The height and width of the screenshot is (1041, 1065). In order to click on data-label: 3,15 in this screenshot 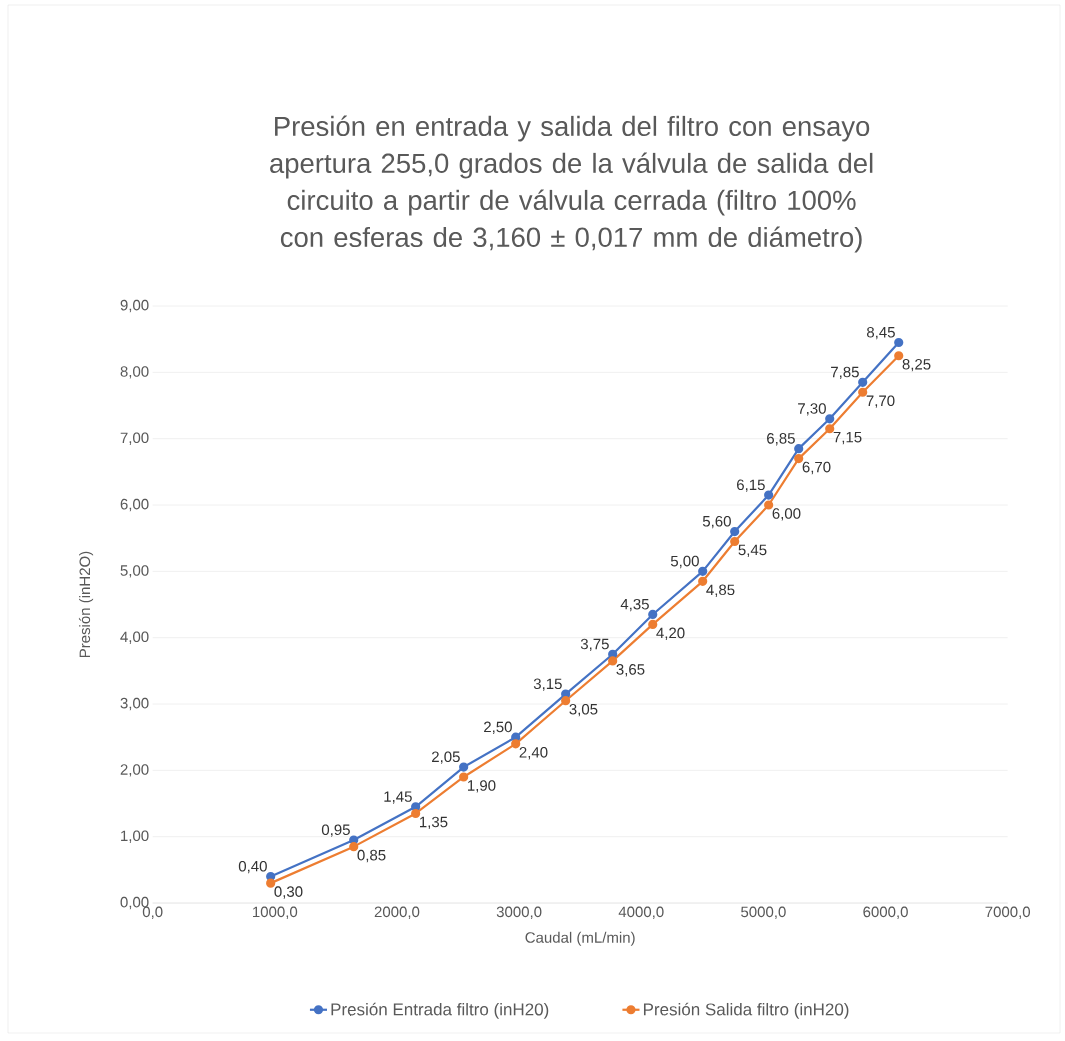, I will do `click(547, 684)`.